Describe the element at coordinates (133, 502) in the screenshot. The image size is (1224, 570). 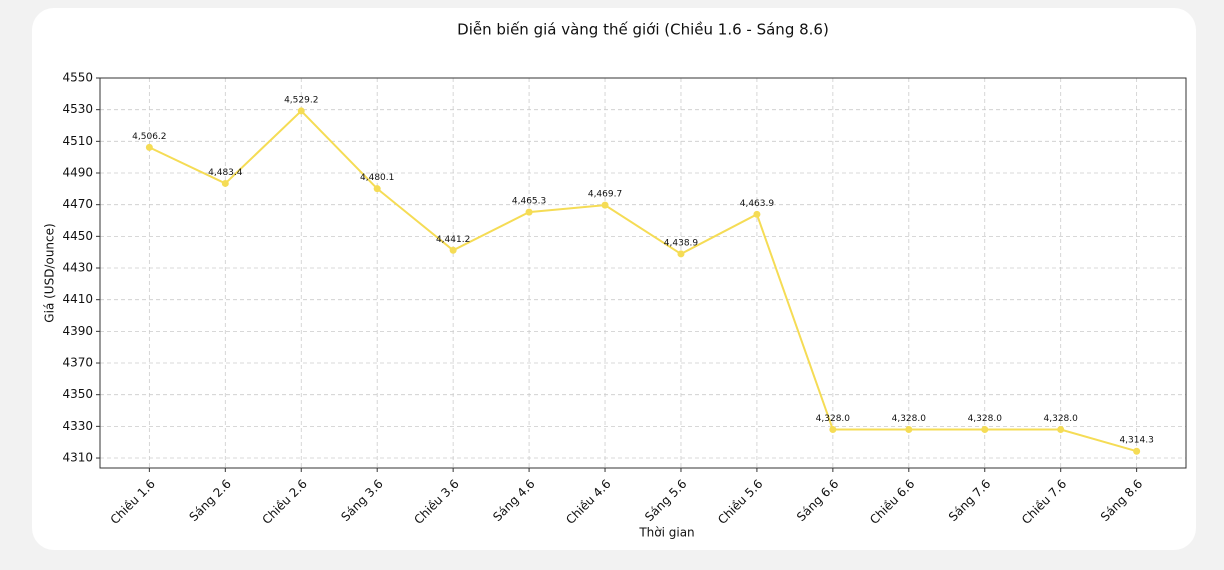
I see `x-tick-label: Chiều 1.6` at that location.